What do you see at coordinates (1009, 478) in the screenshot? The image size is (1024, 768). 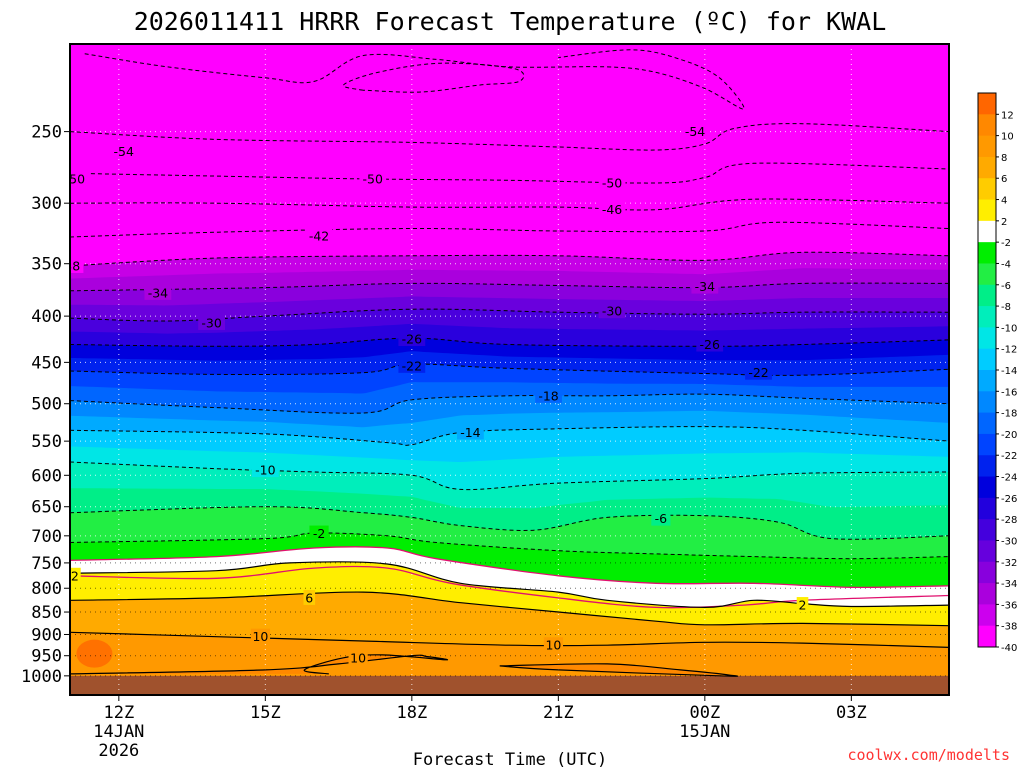 I see `colorbar-label: -24` at bounding box center [1009, 478].